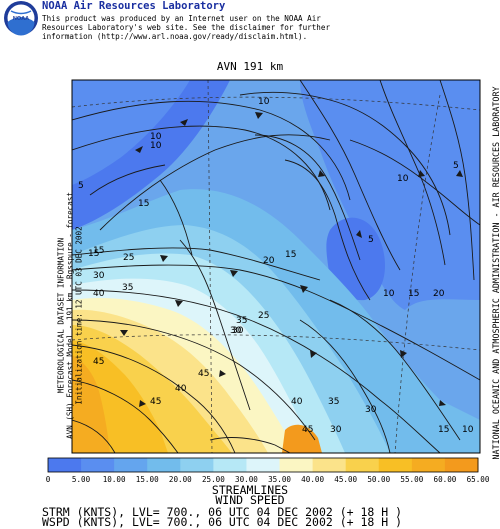  Describe the element at coordinates (48, 479) in the screenshot. I see `colorbar-tick-label: 0` at that location.